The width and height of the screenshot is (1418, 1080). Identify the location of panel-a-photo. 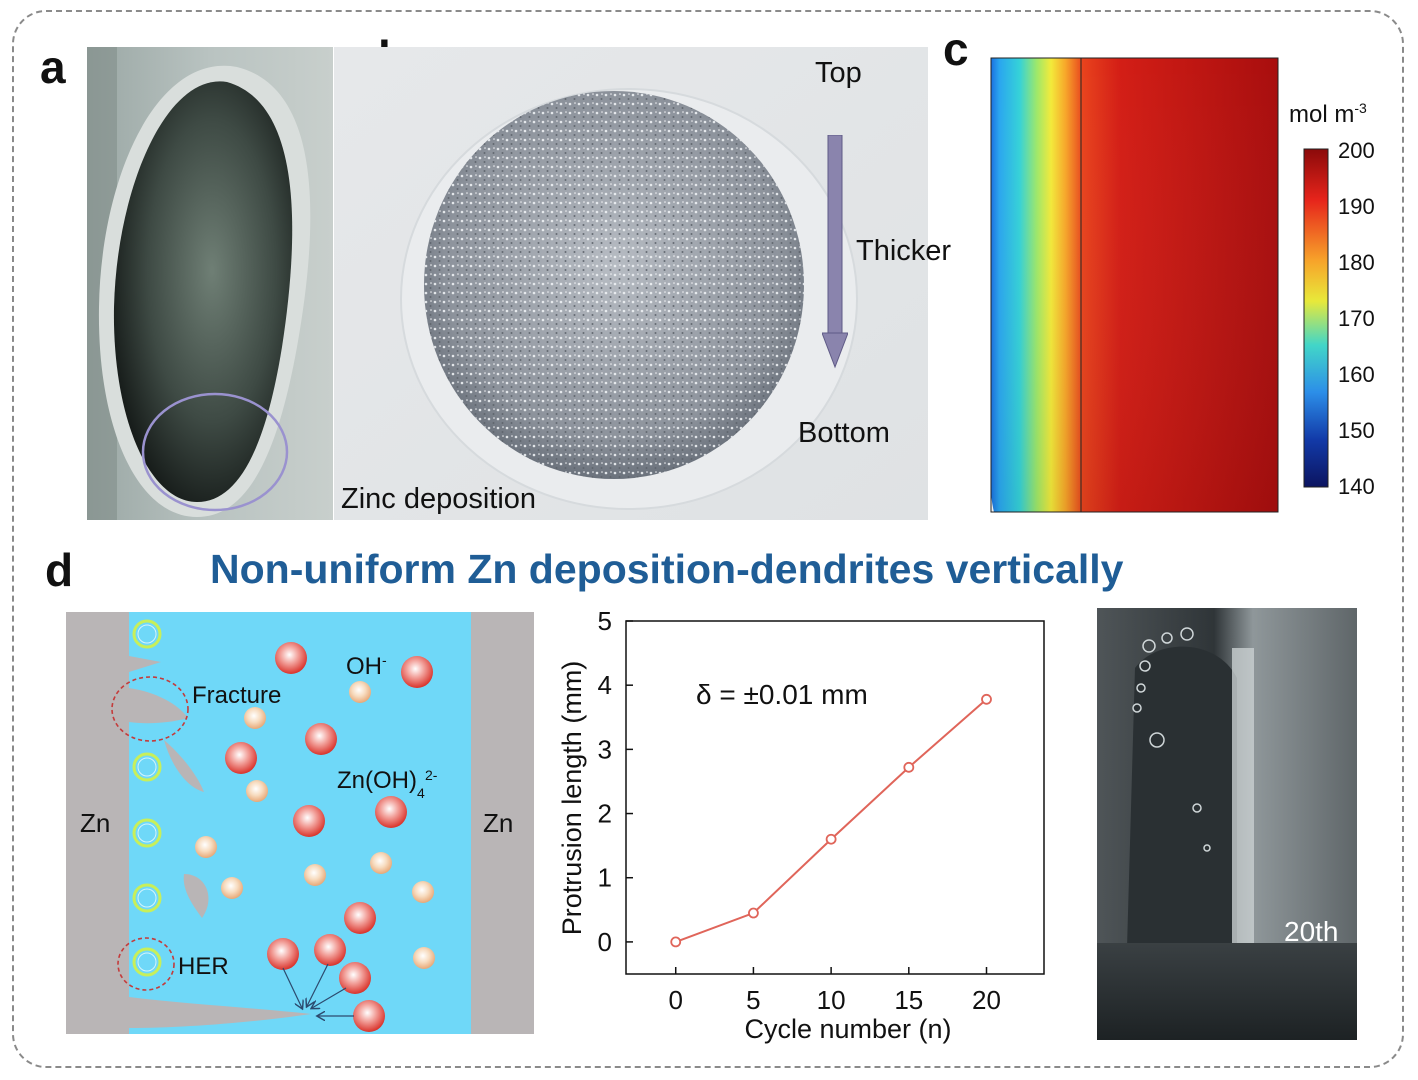
(210, 283).